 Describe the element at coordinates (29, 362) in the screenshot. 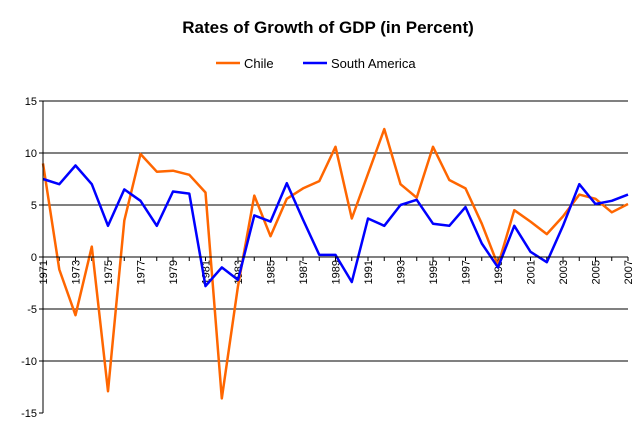

I see `y-tick-label: -10` at that location.